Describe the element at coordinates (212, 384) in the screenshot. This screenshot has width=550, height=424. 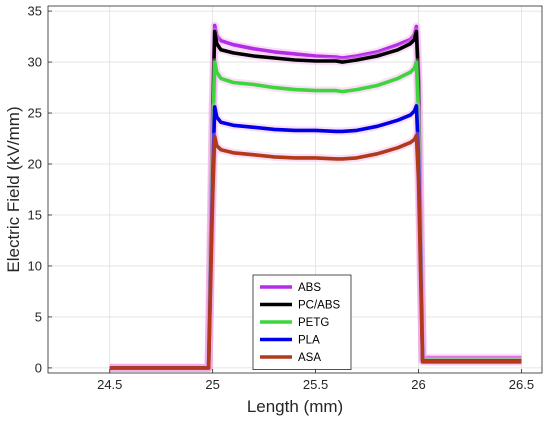
I see `x-tick-label: 25` at that location.